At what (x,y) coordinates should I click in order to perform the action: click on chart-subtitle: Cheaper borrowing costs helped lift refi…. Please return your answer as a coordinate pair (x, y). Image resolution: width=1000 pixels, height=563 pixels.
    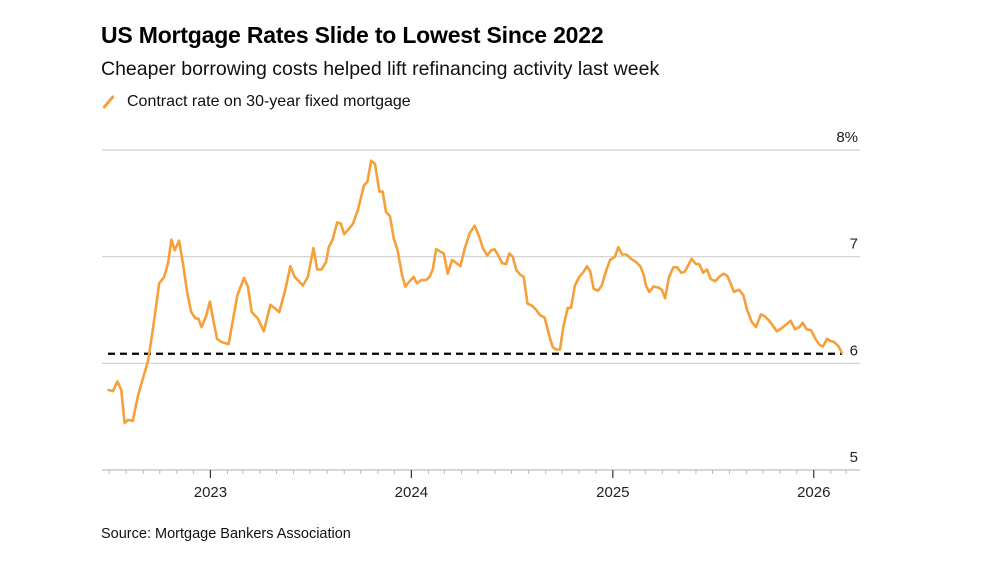
    Looking at the image, I should click on (380, 69).